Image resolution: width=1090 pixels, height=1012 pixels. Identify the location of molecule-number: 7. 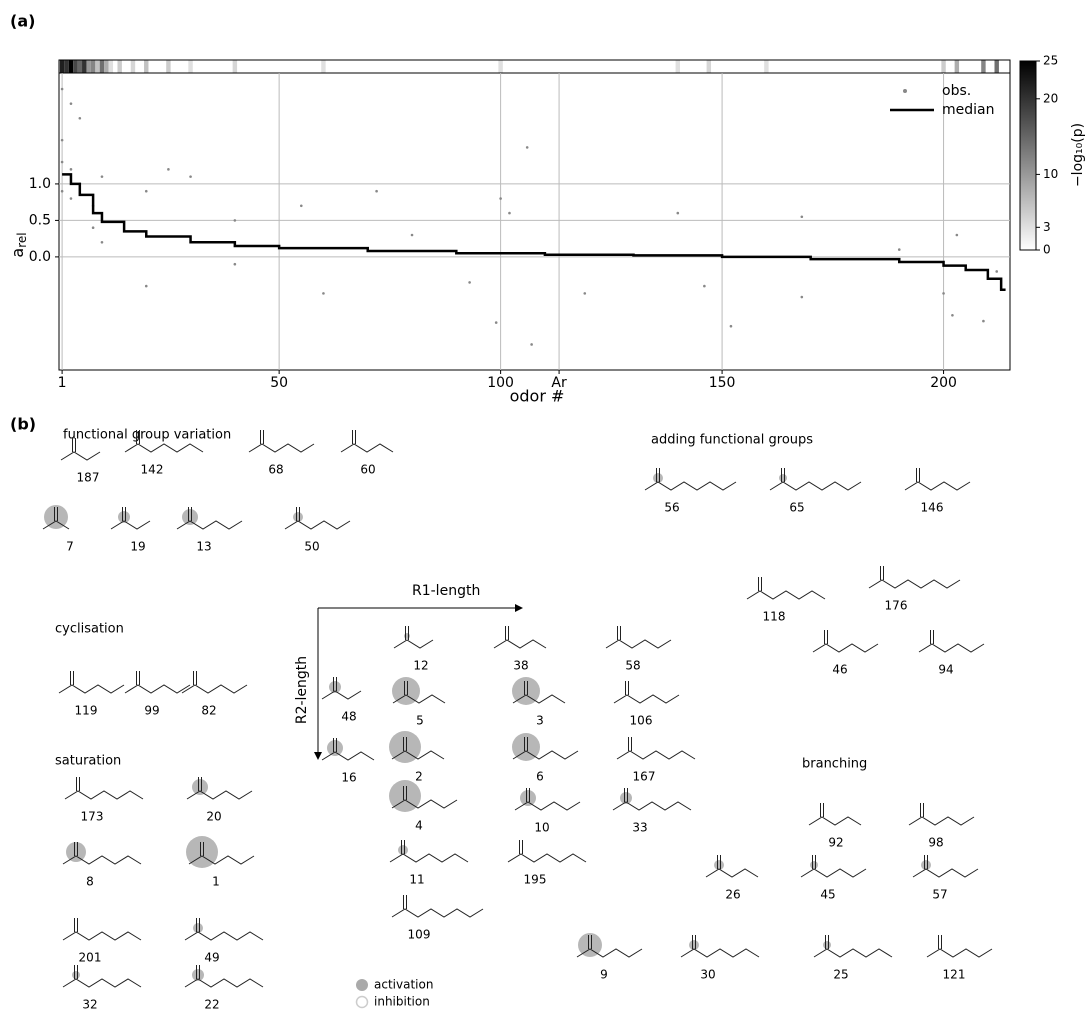
(70, 547).